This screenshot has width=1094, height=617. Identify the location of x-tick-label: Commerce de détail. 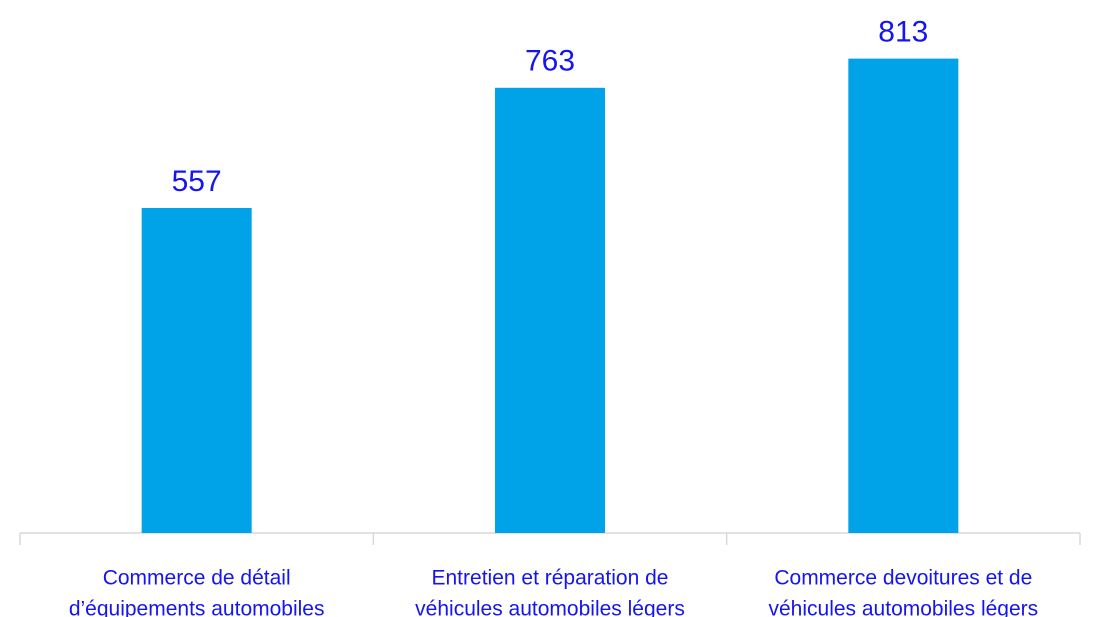
(197, 578).